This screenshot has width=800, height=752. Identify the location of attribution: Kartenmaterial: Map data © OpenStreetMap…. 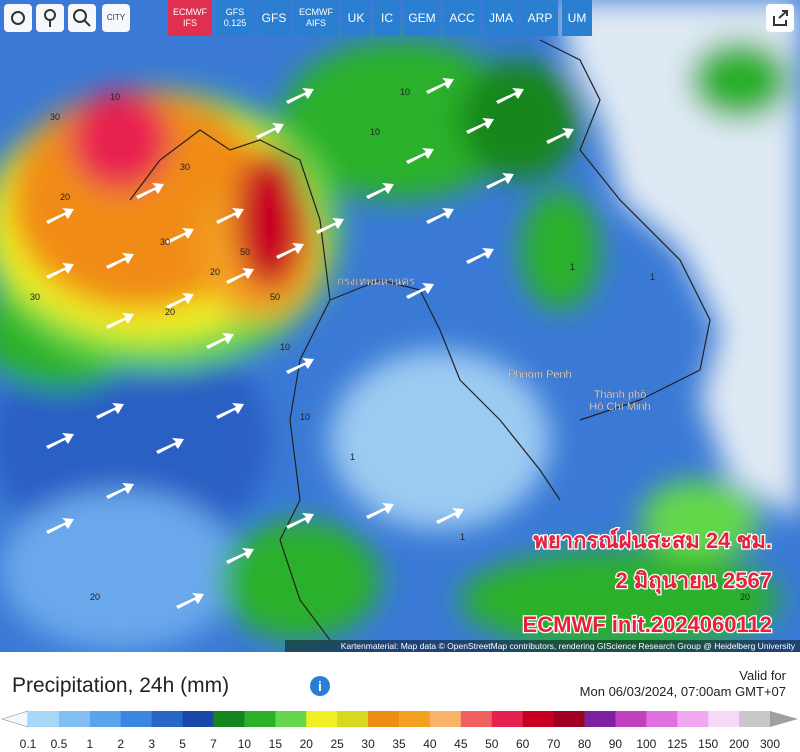
(568, 646).